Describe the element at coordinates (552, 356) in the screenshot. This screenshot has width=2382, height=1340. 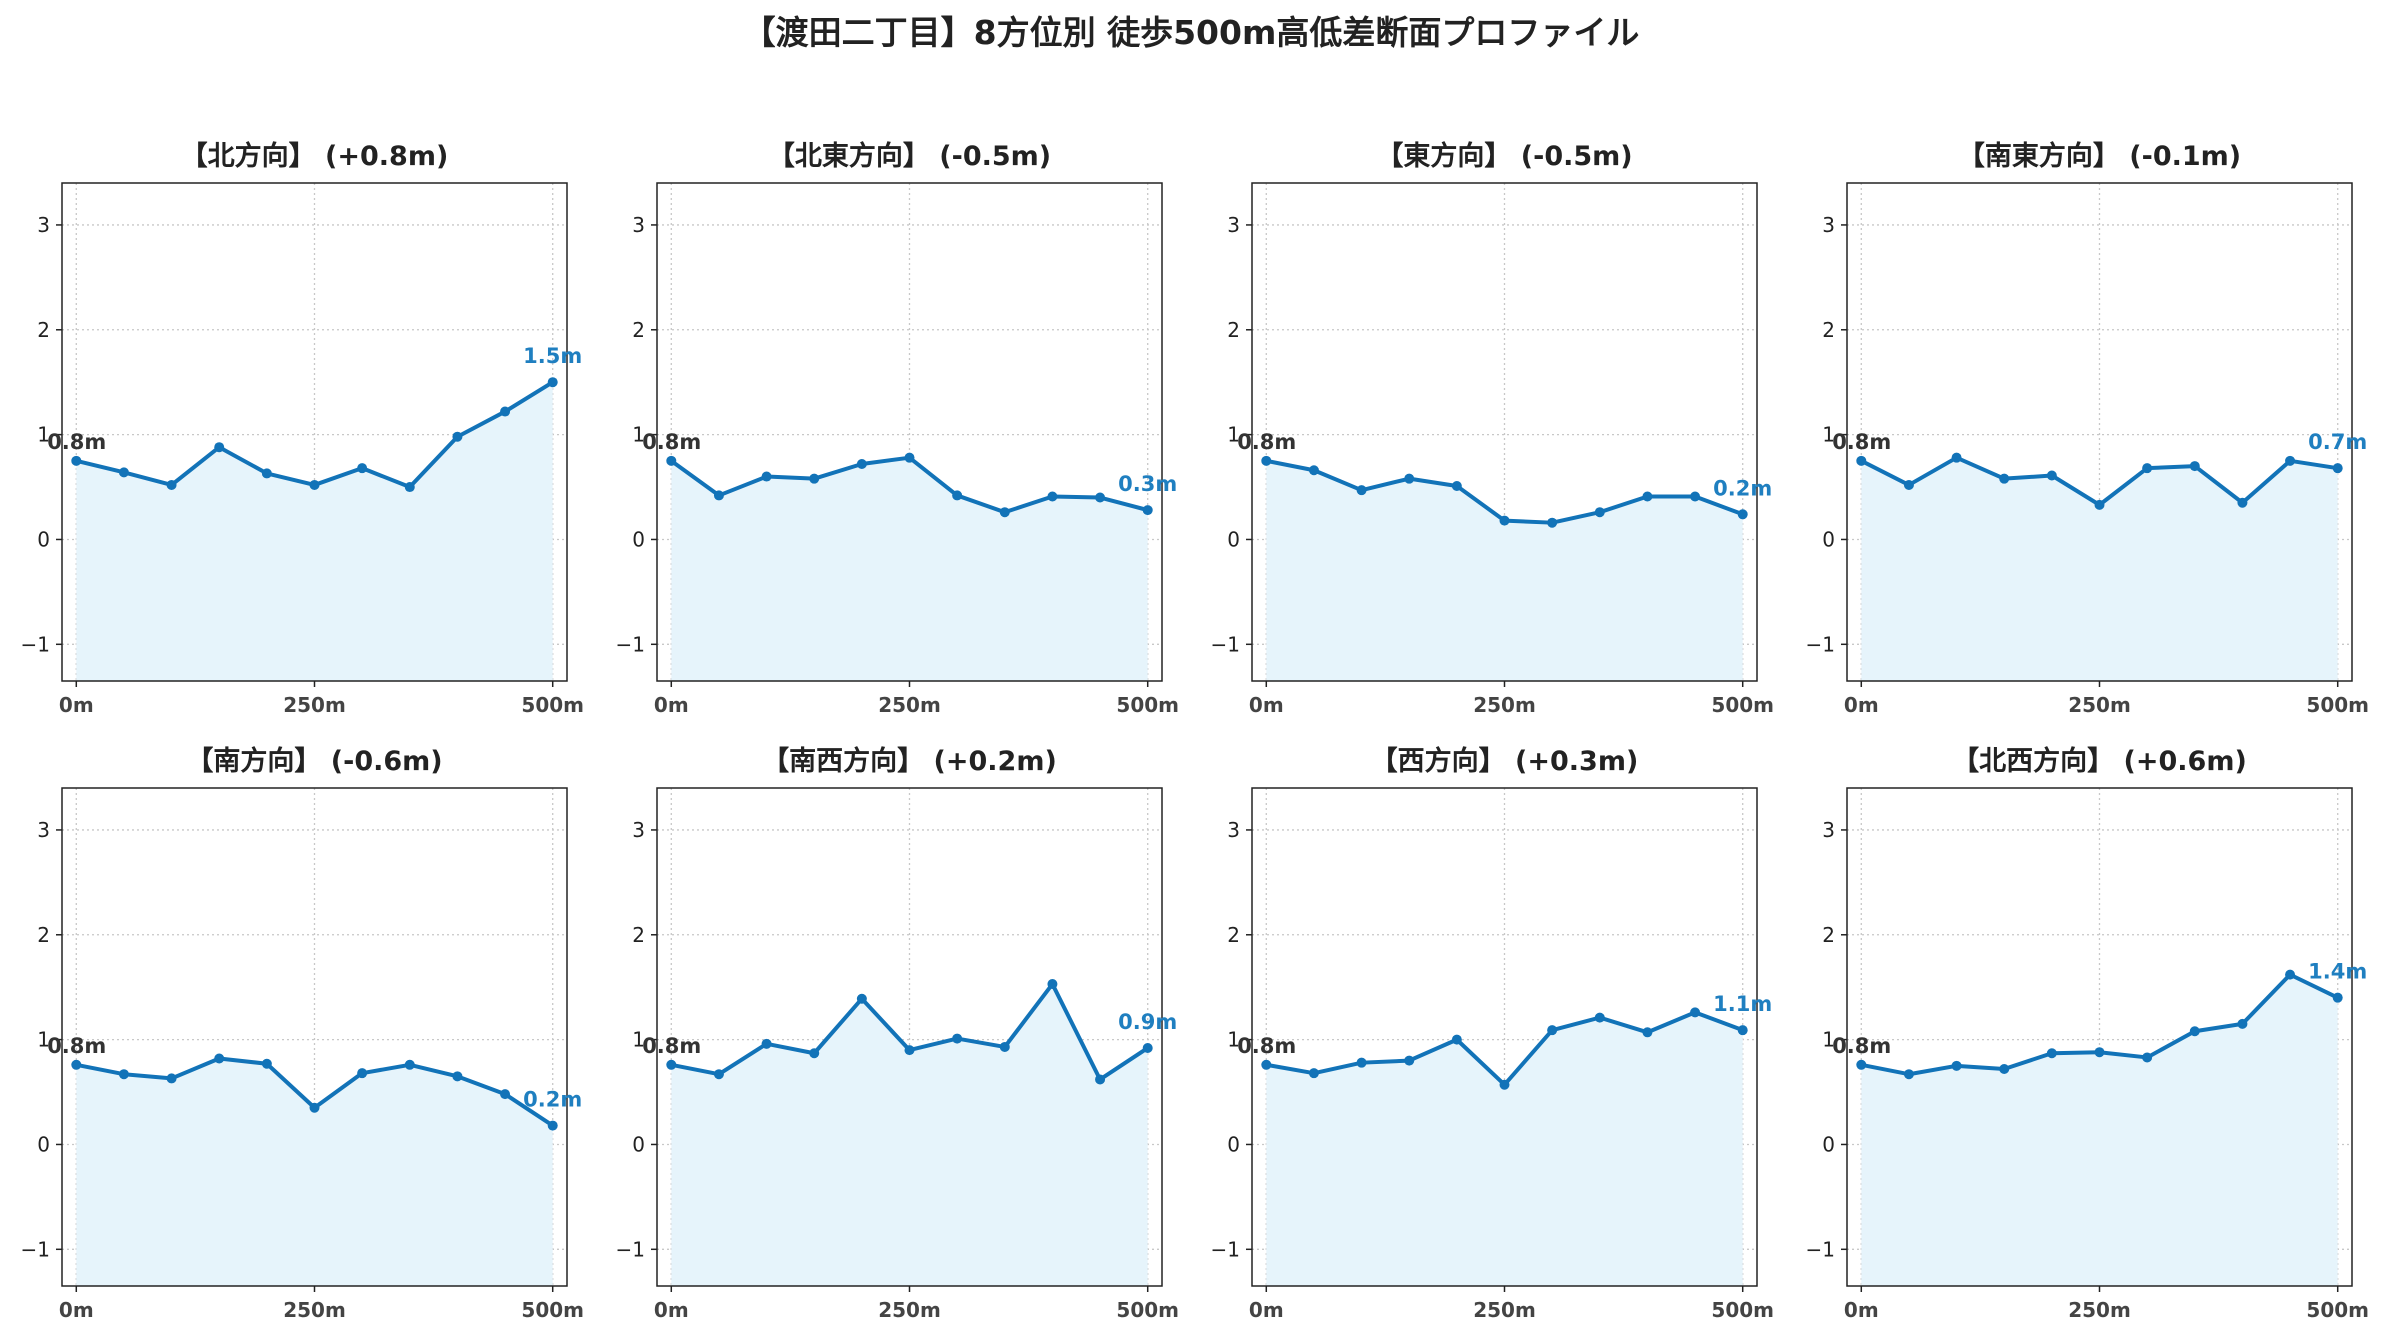
I see `end-elevation-label: 1.5m` at that location.